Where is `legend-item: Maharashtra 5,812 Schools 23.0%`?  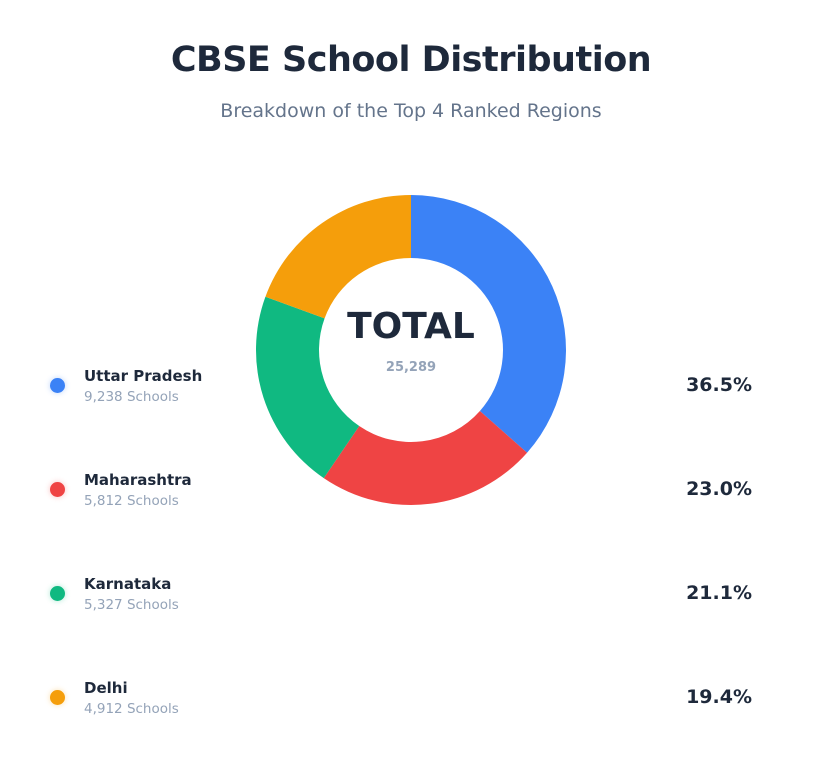 legend-item: Maharashtra 5,812 Schools 23.0% is located at coordinates (405, 492).